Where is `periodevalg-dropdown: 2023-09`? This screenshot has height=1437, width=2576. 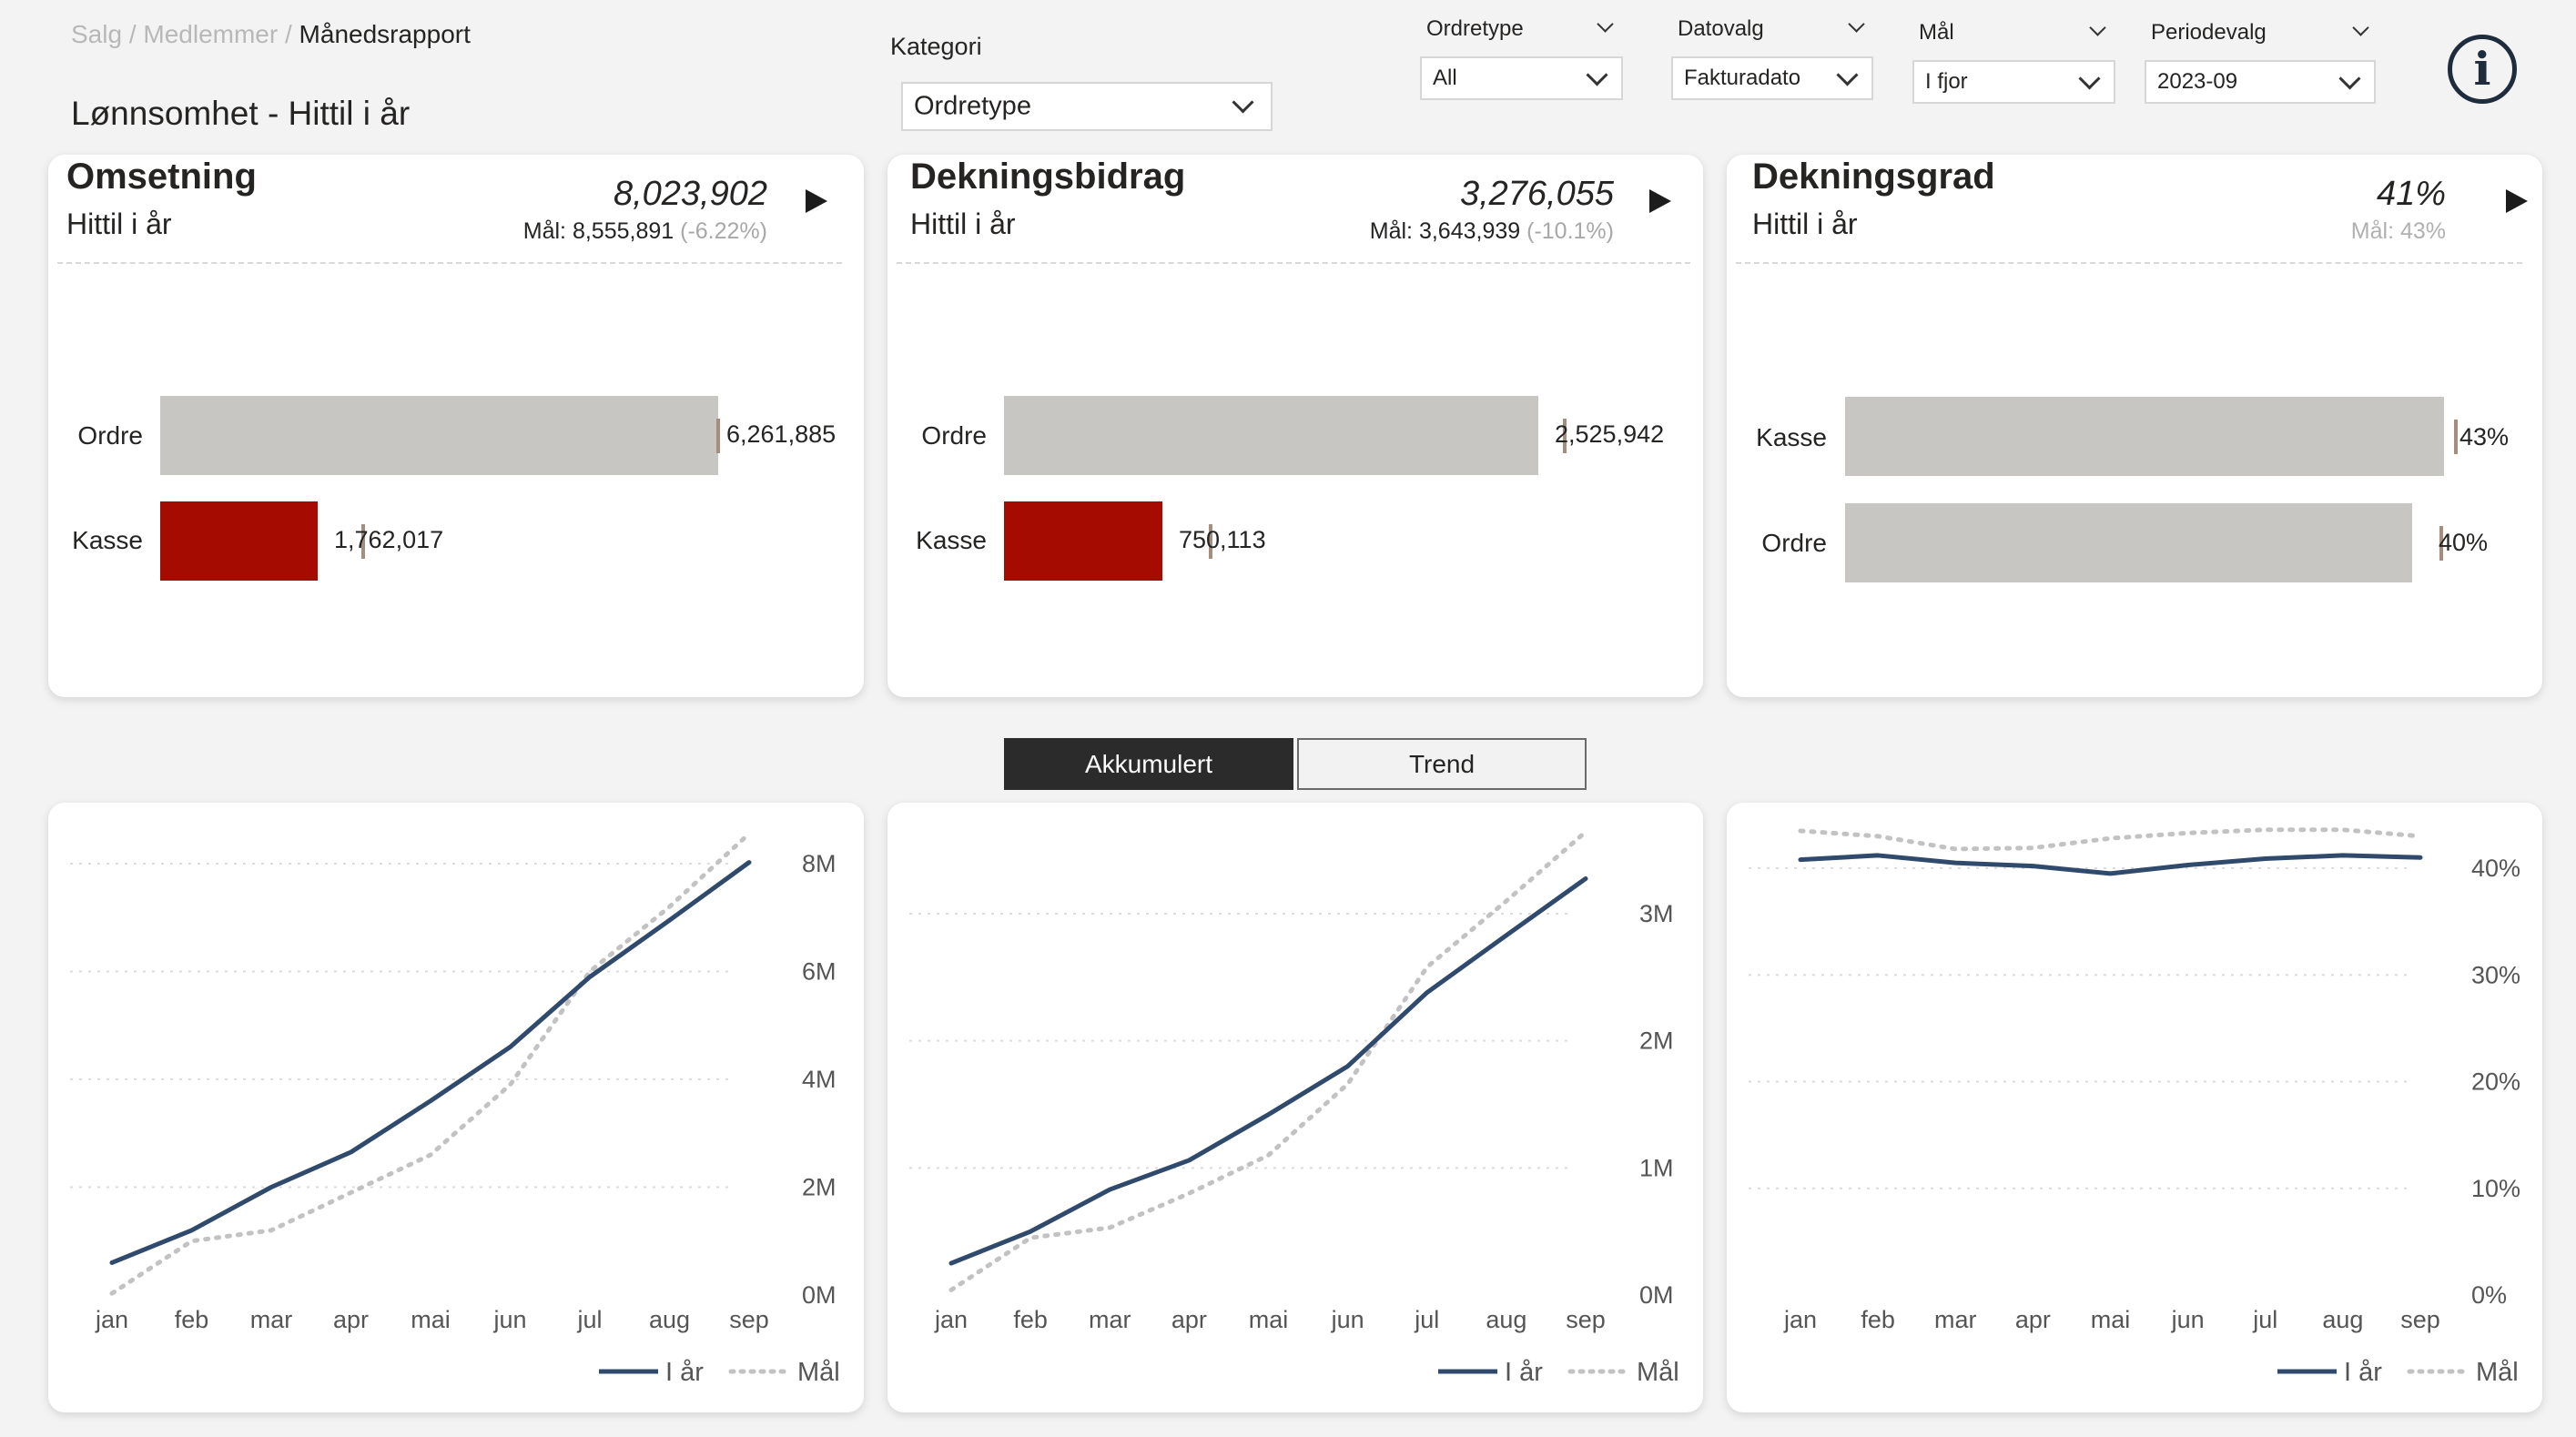 periodevalg-dropdown: 2023-09 is located at coordinates (2260, 82).